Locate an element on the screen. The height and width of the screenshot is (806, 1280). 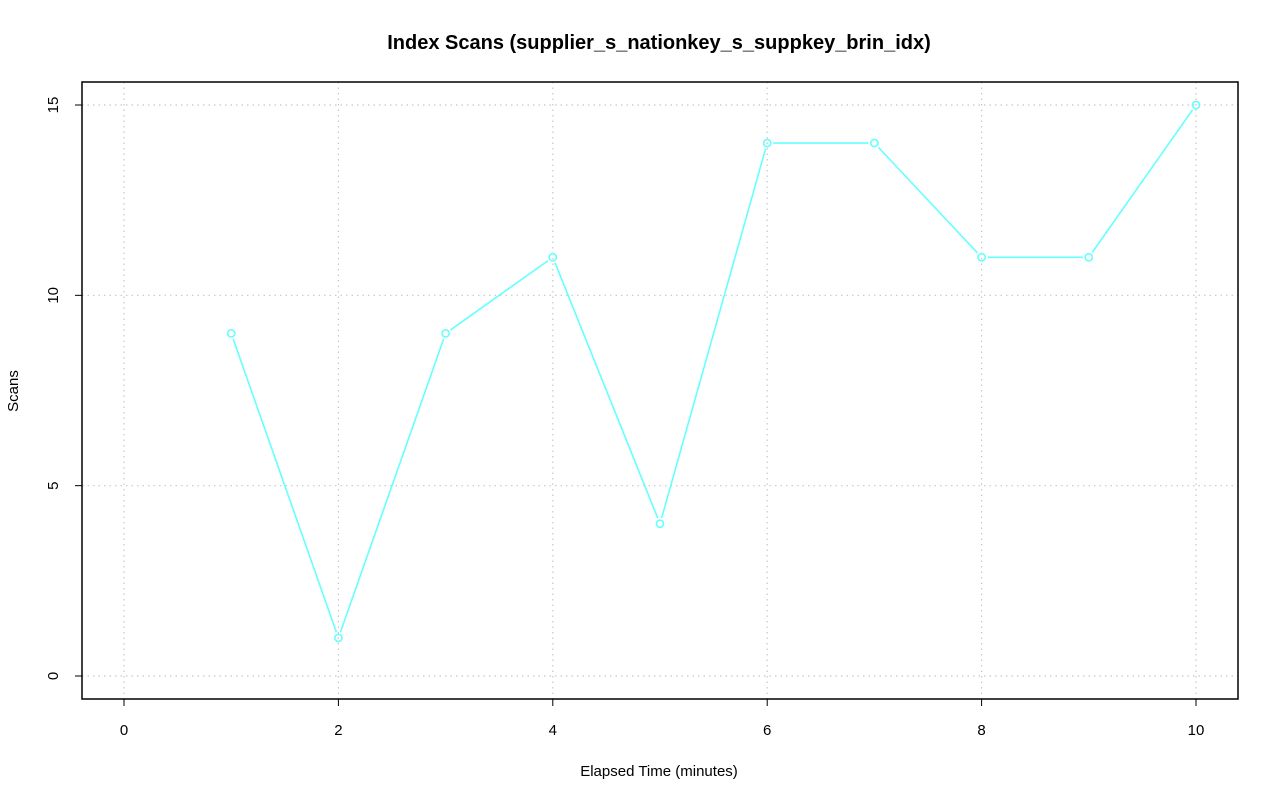
x-tick-label: 4 is located at coordinates (553, 730).